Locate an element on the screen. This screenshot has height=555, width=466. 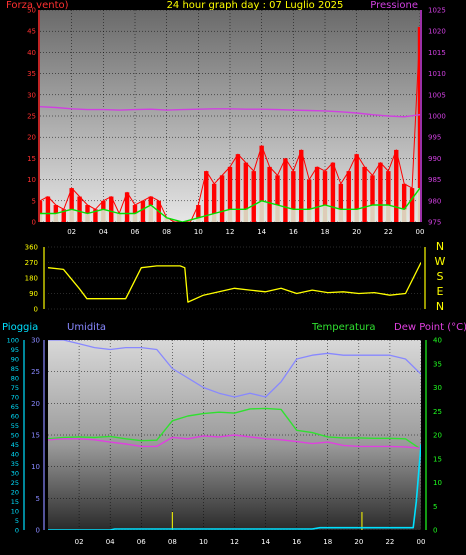
y-tick-label-humidity: 25 is located at coordinates (35, 372).